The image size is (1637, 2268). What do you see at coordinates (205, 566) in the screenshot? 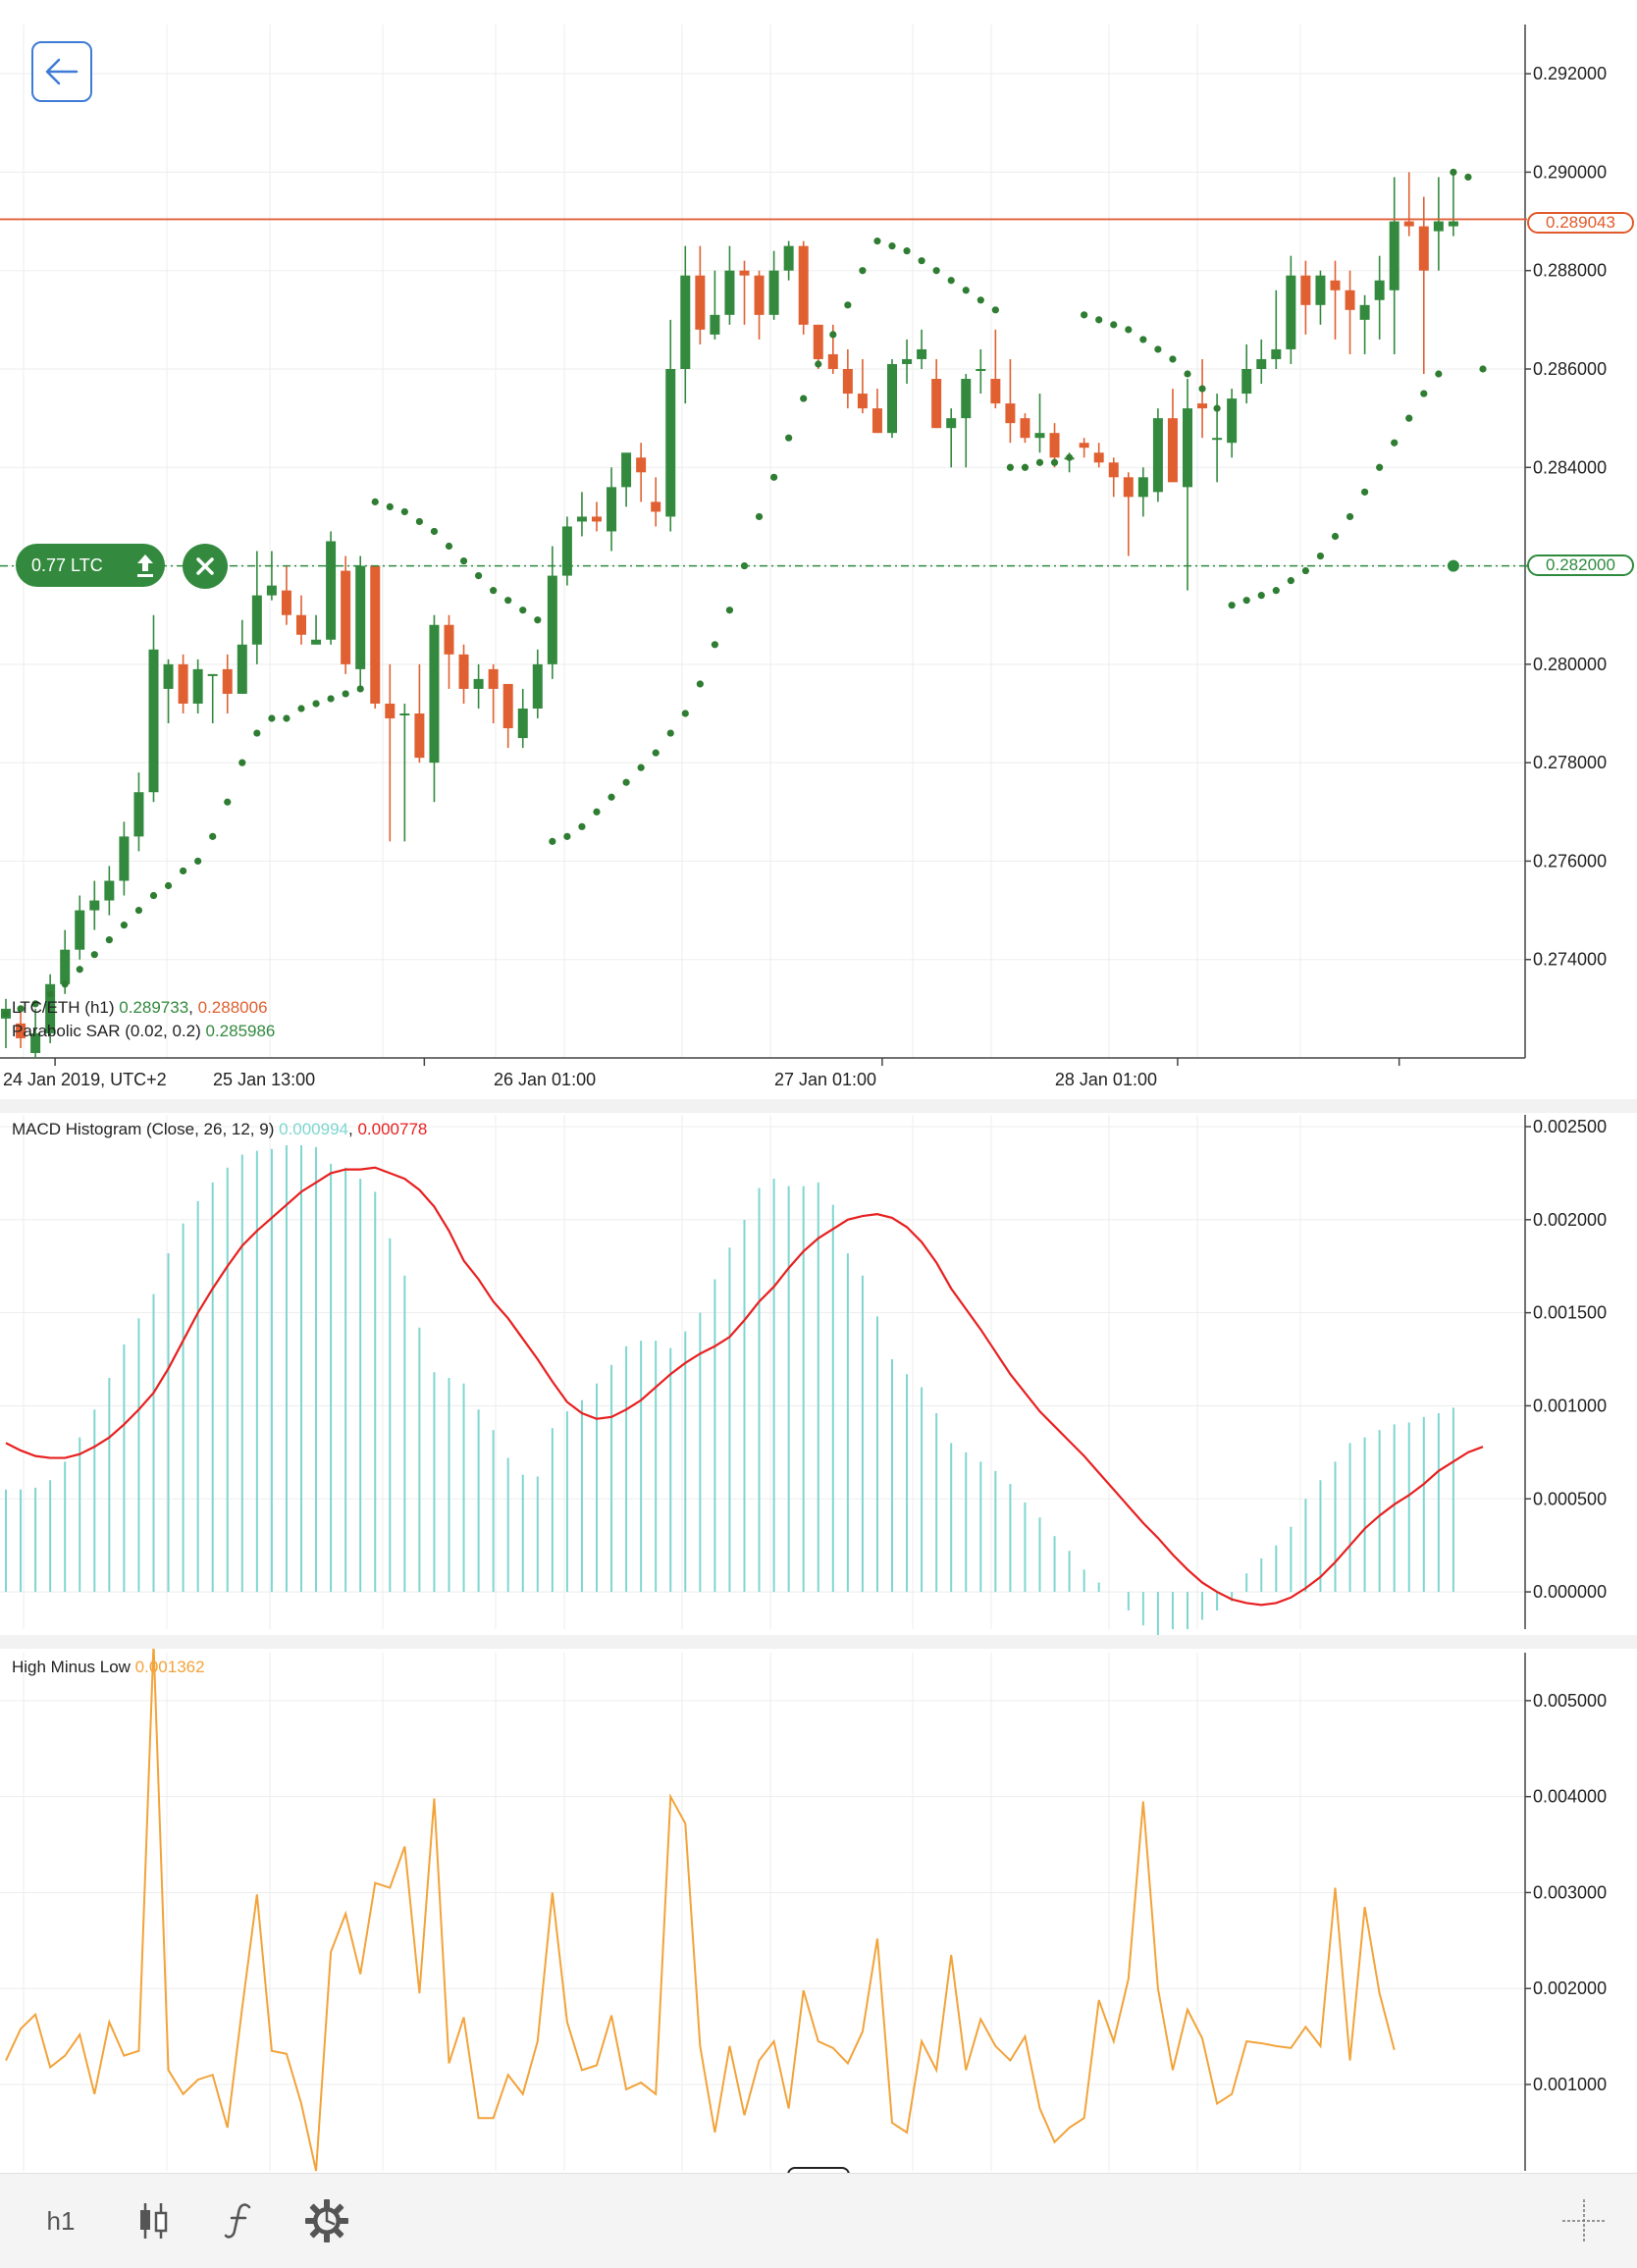
I see `close-order-button` at bounding box center [205, 566].